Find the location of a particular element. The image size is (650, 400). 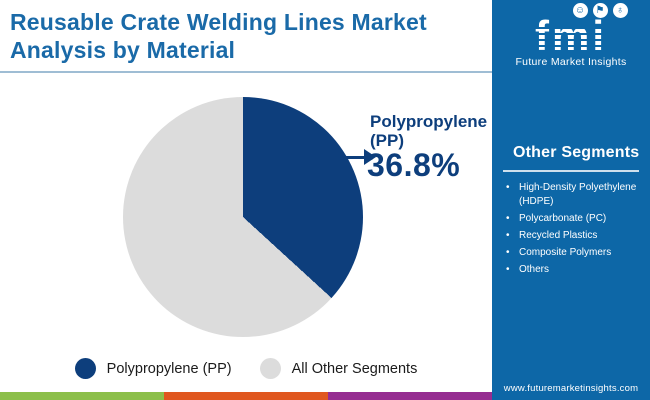

legend-swatch-primary is located at coordinates (85, 368).